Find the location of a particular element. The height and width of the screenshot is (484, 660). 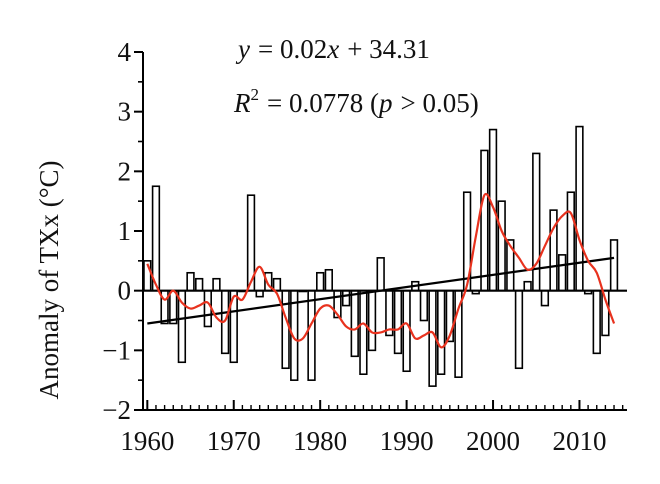

bar-1987 is located at coordinates (380, 274).